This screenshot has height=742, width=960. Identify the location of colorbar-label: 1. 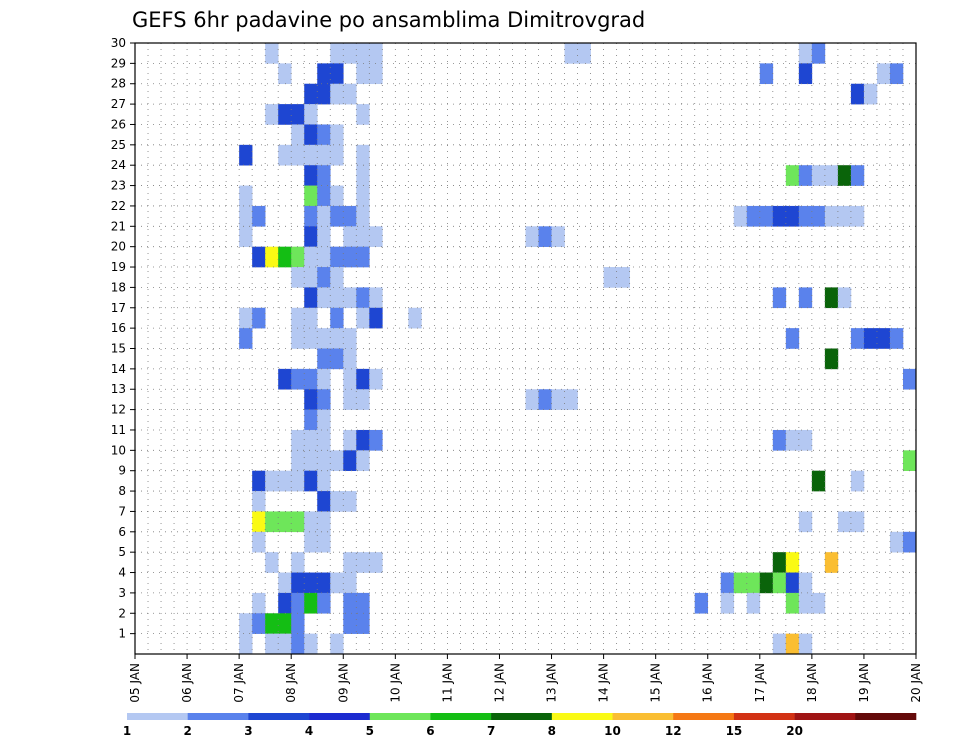
(127, 731).